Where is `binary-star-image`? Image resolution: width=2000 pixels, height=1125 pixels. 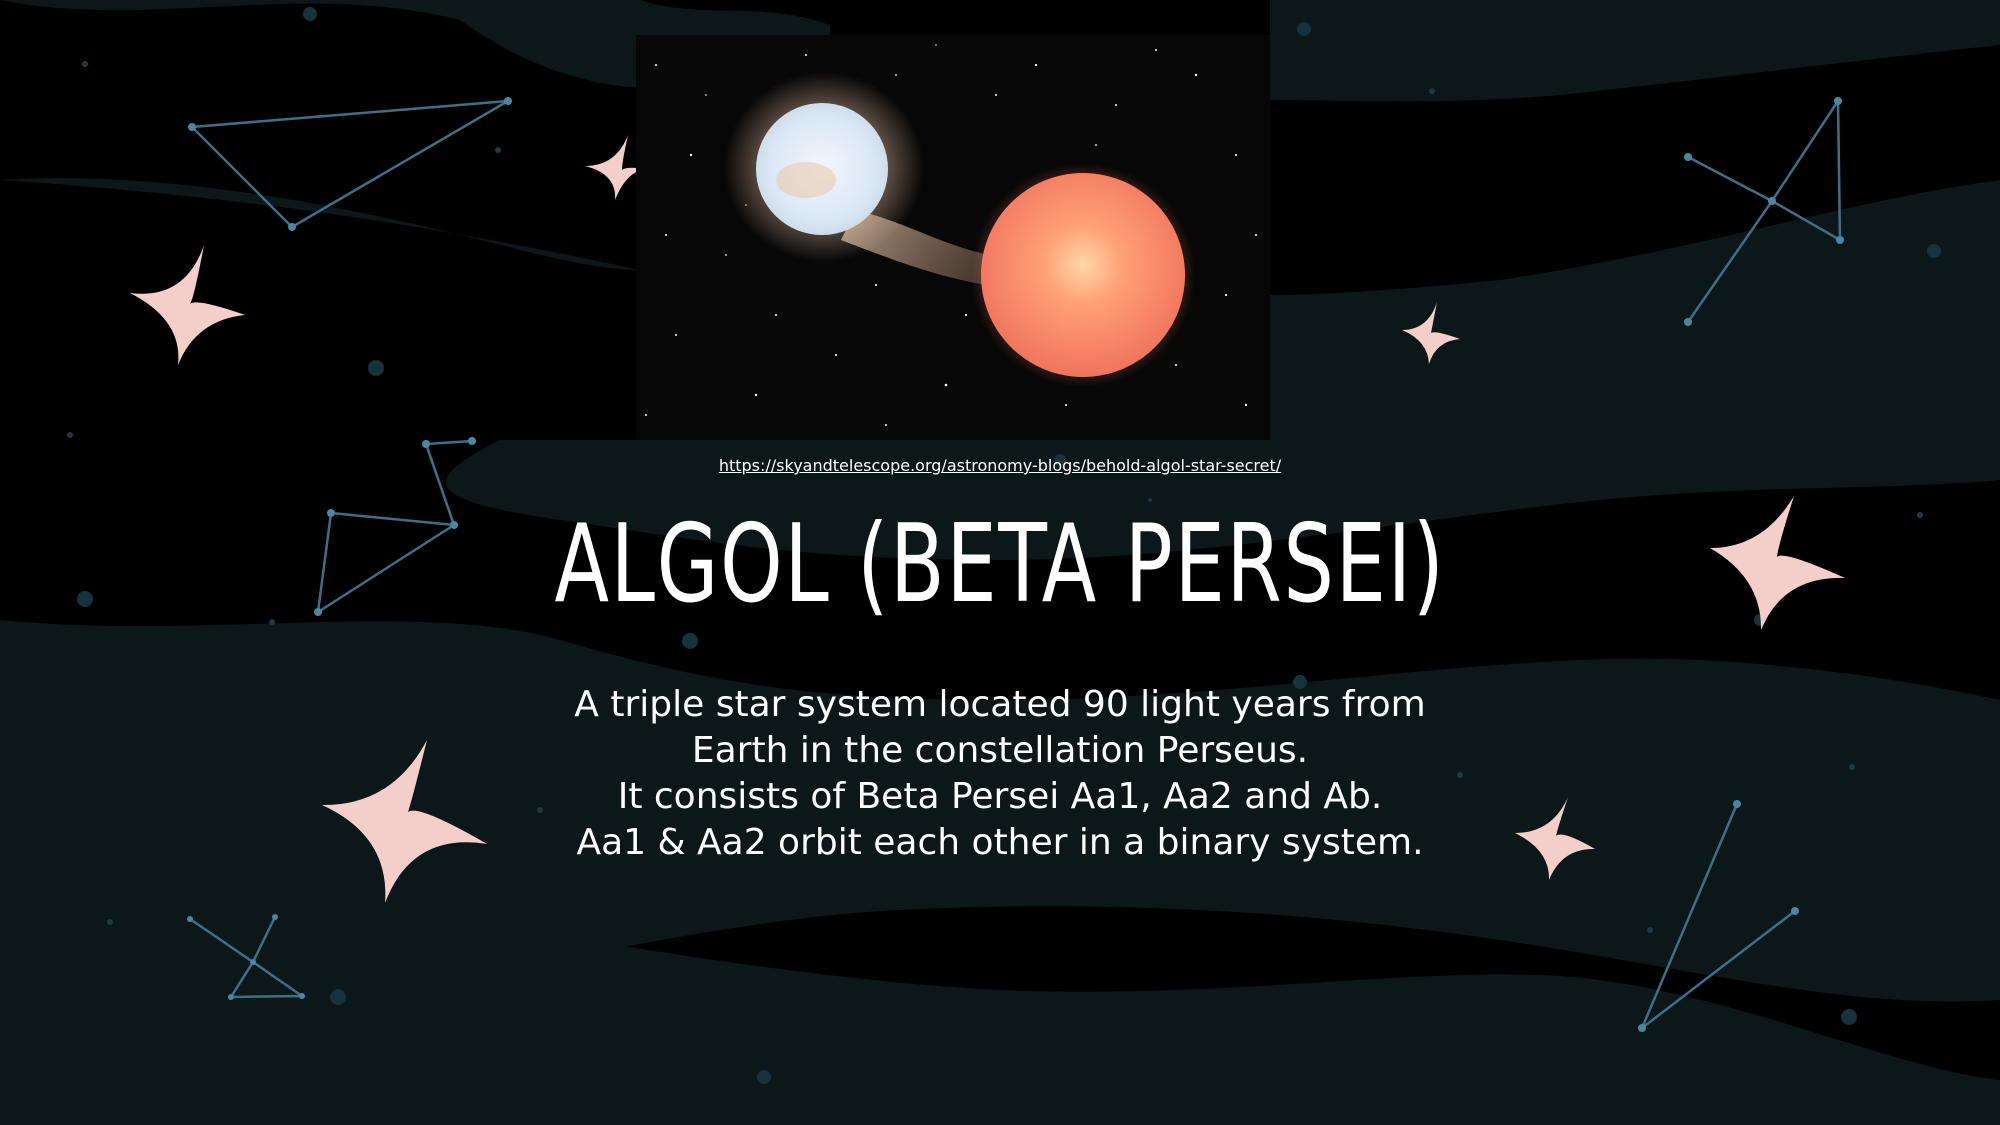
binary-star-image is located at coordinates (953, 237).